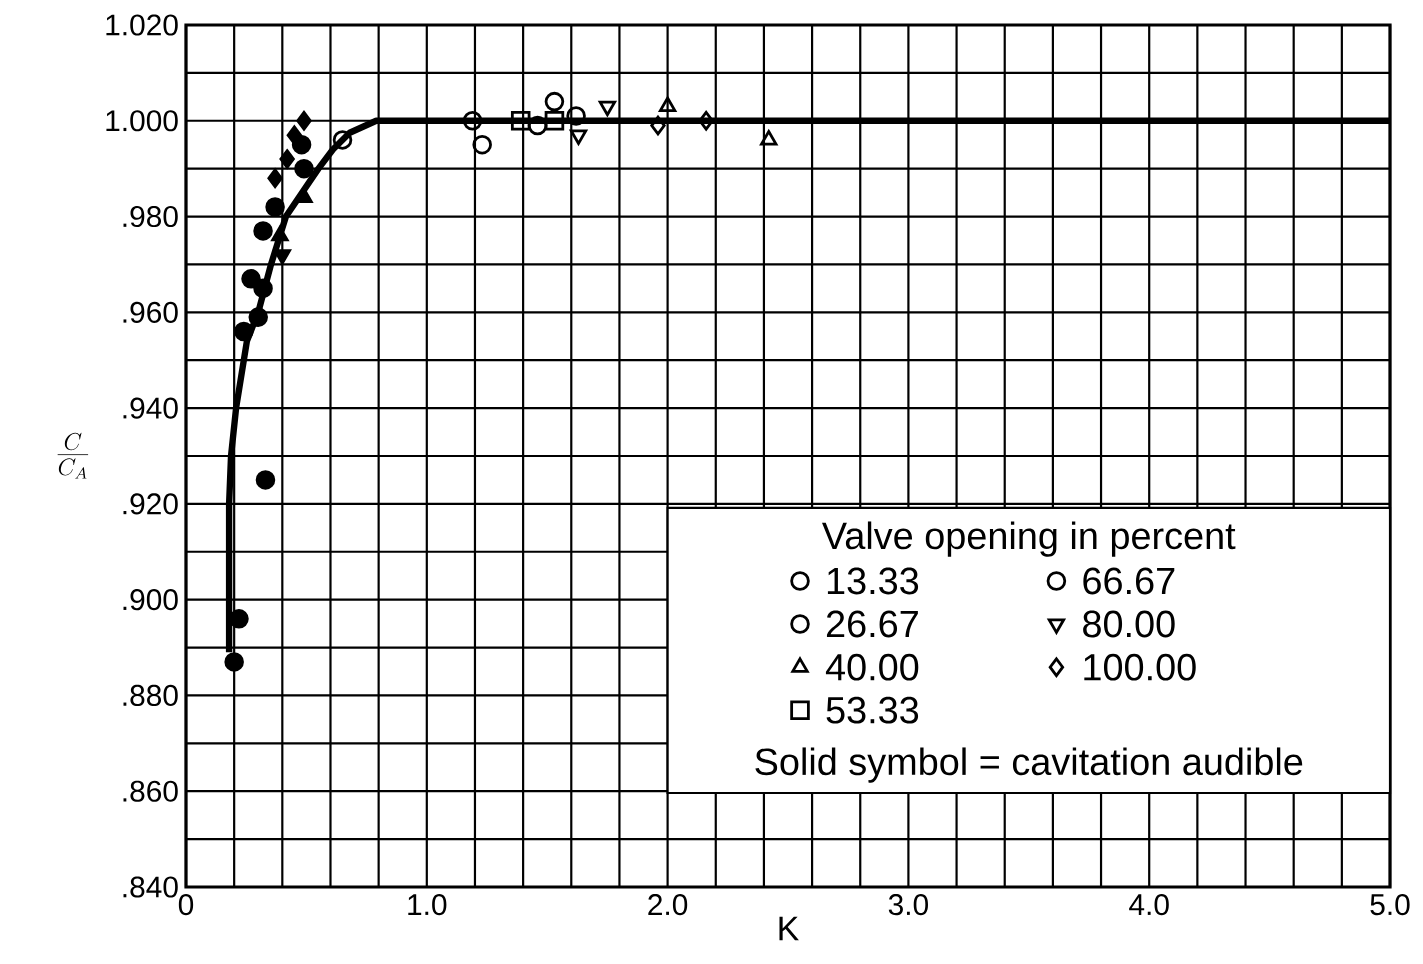  I want to click on y-axis-title: $\frac{C}{C_A}$, so click(73, 455).